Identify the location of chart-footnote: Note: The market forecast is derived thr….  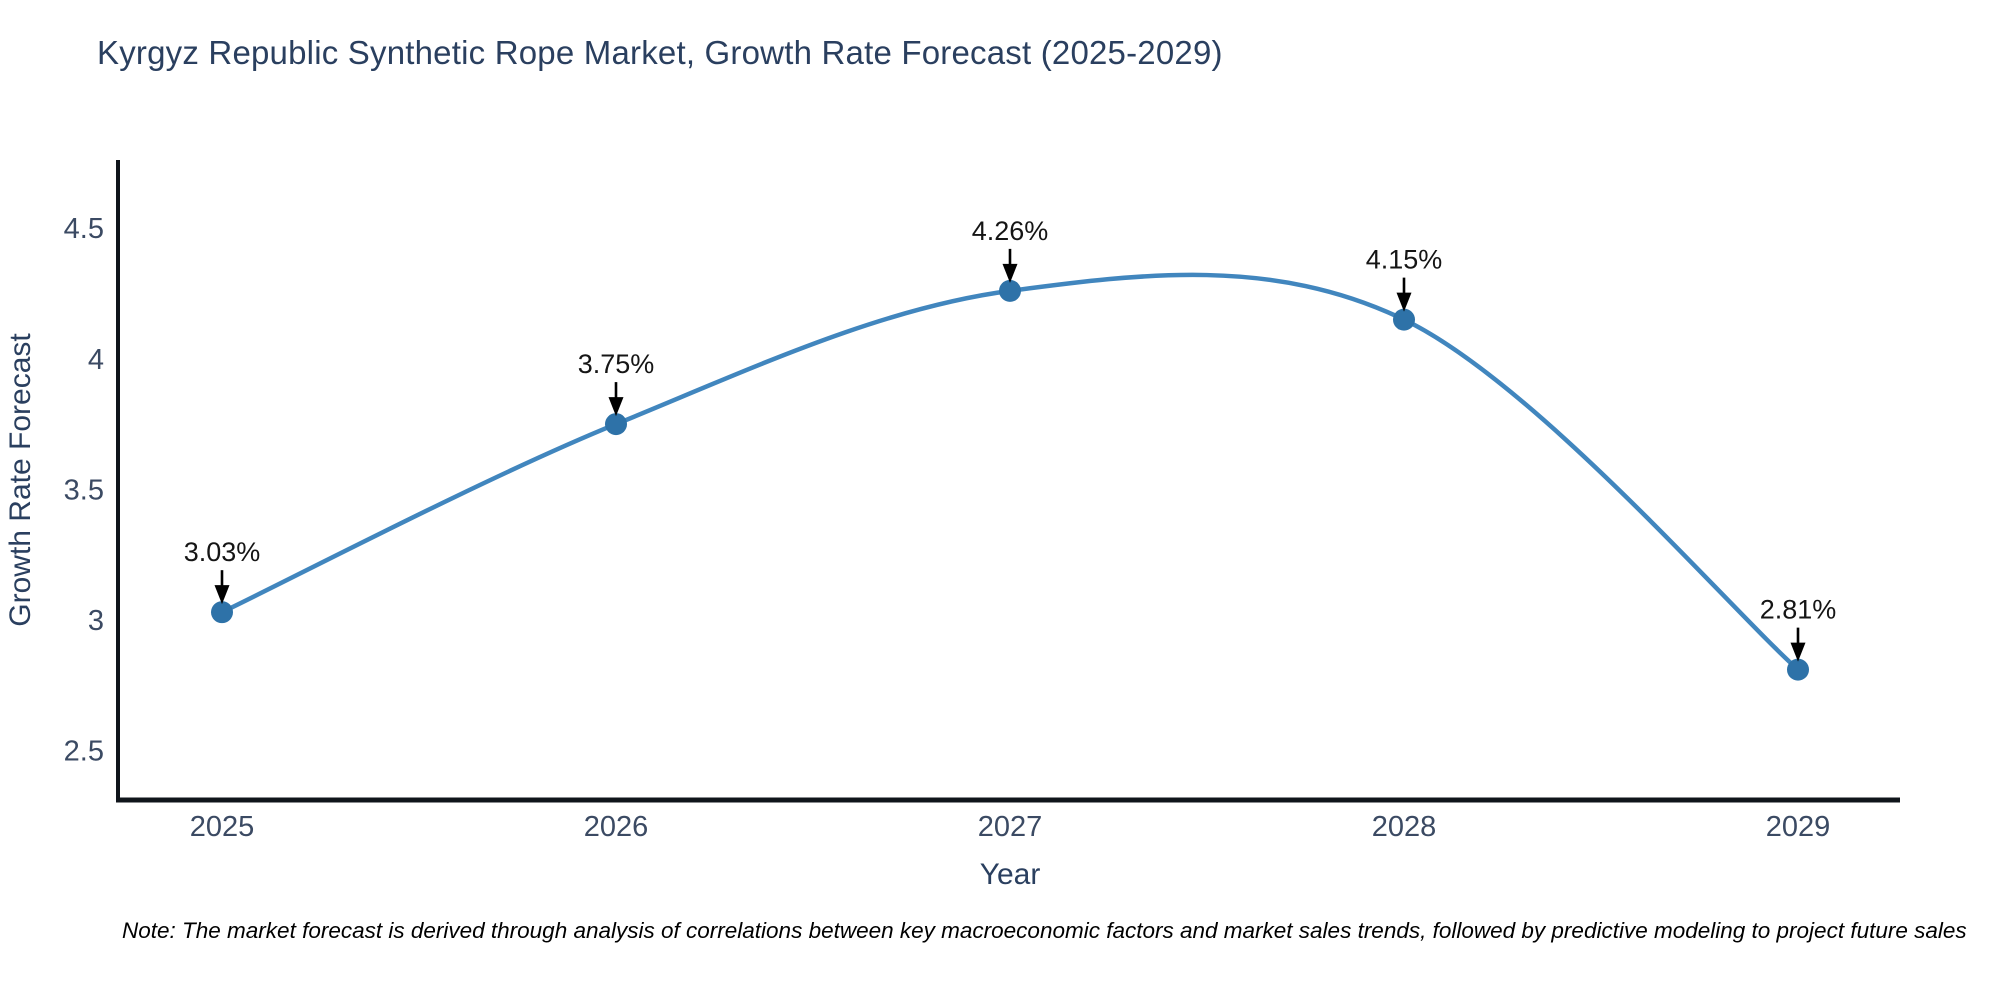
(1044, 930).